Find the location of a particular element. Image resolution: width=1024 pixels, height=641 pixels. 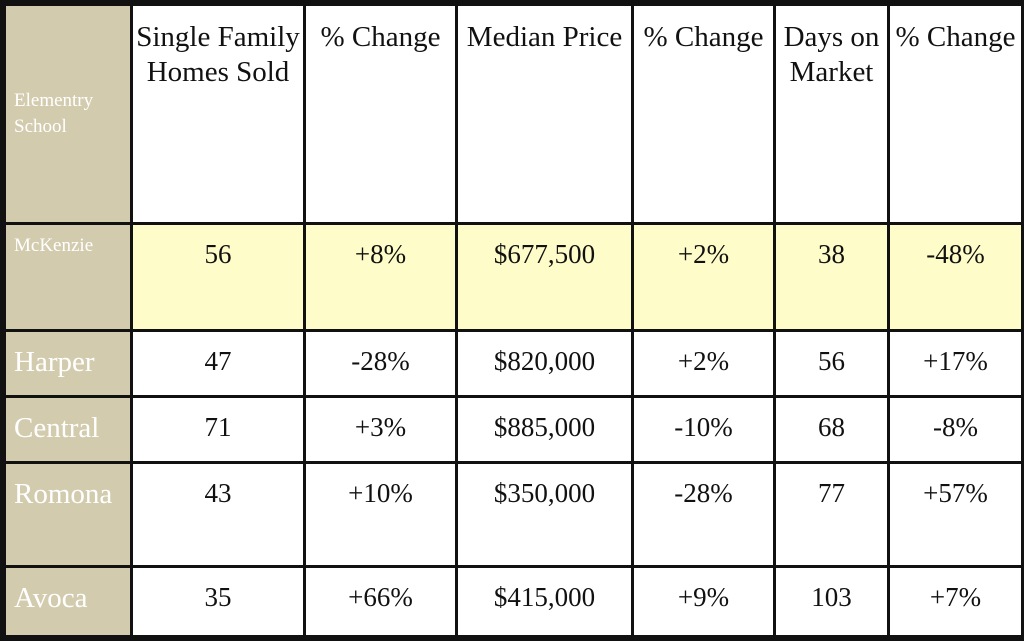

table-row: Avoca 35 +66% $415,000 +9% 103 +7% is located at coordinates (513, 601).